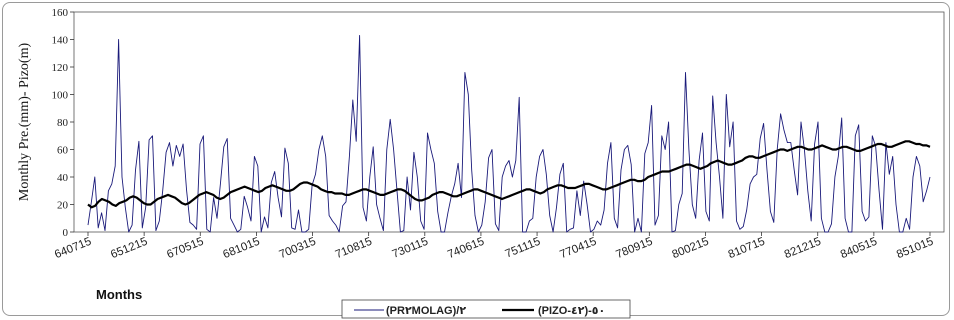  What do you see at coordinates (129, 249) in the screenshot?
I see `x-tick-label: 651215` at bounding box center [129, 249].